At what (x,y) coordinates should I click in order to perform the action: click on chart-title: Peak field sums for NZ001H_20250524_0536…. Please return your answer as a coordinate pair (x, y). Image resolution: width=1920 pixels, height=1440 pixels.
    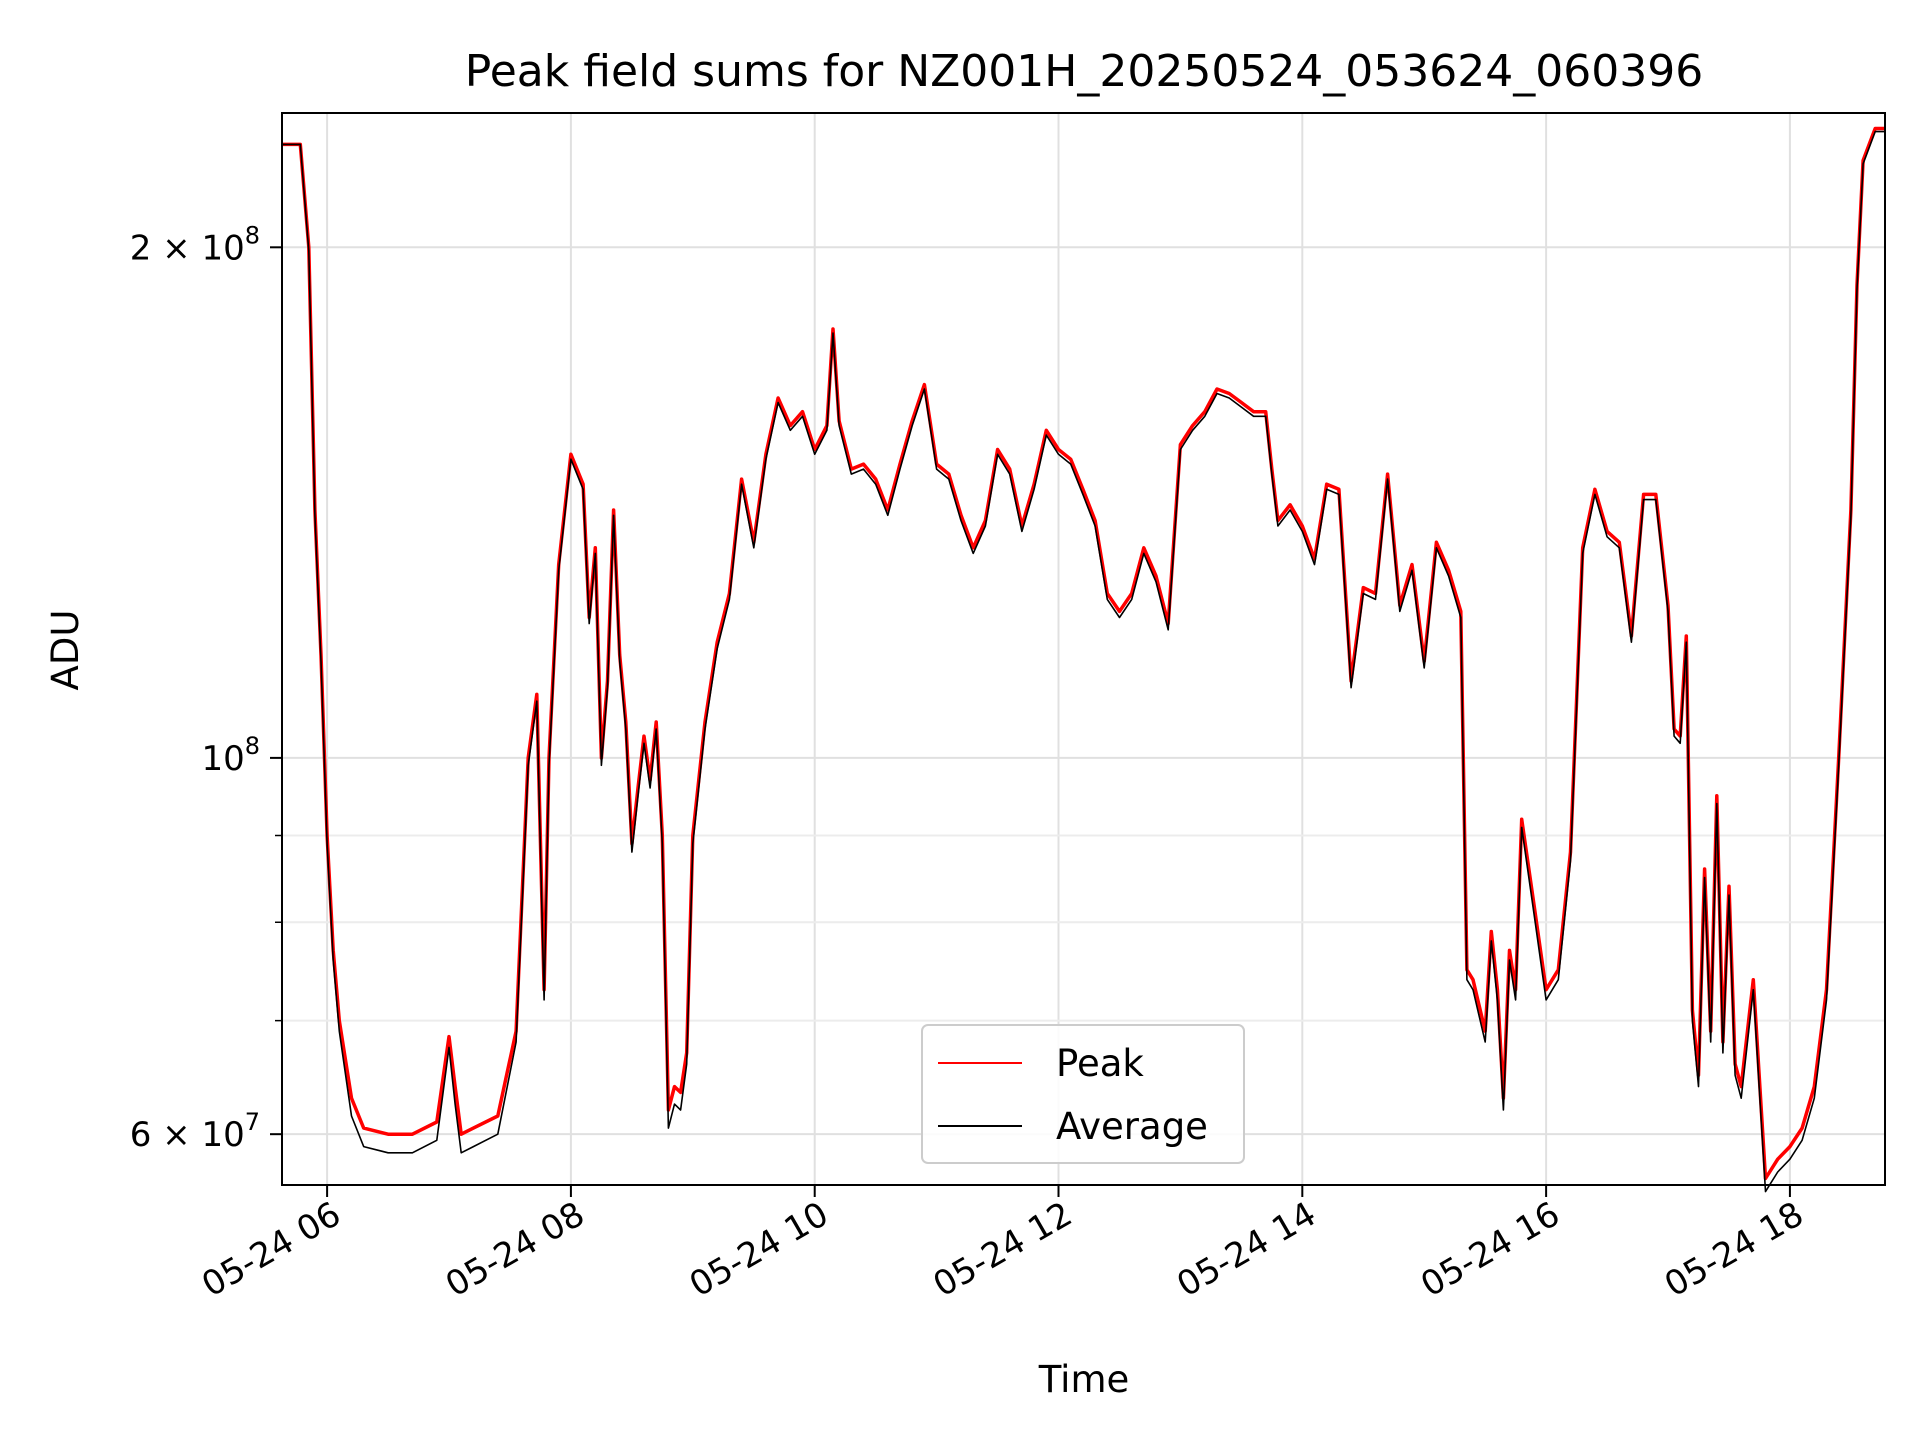
    Looking at the image, I should click on (1084, 71).